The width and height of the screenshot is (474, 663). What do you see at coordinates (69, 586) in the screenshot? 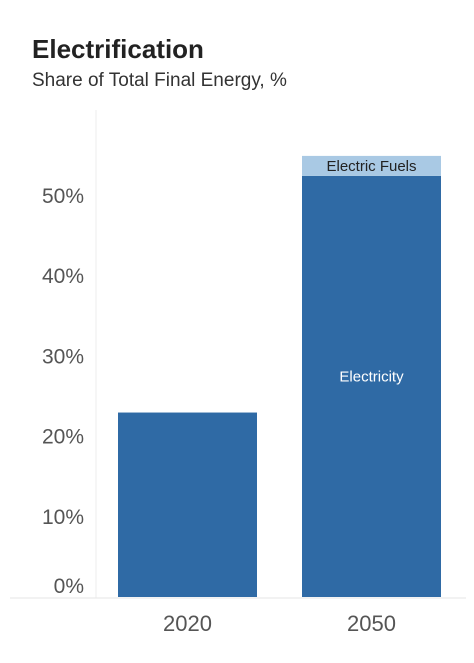
I see `y-tick-label: 0%` at bounding box center [69, 586].